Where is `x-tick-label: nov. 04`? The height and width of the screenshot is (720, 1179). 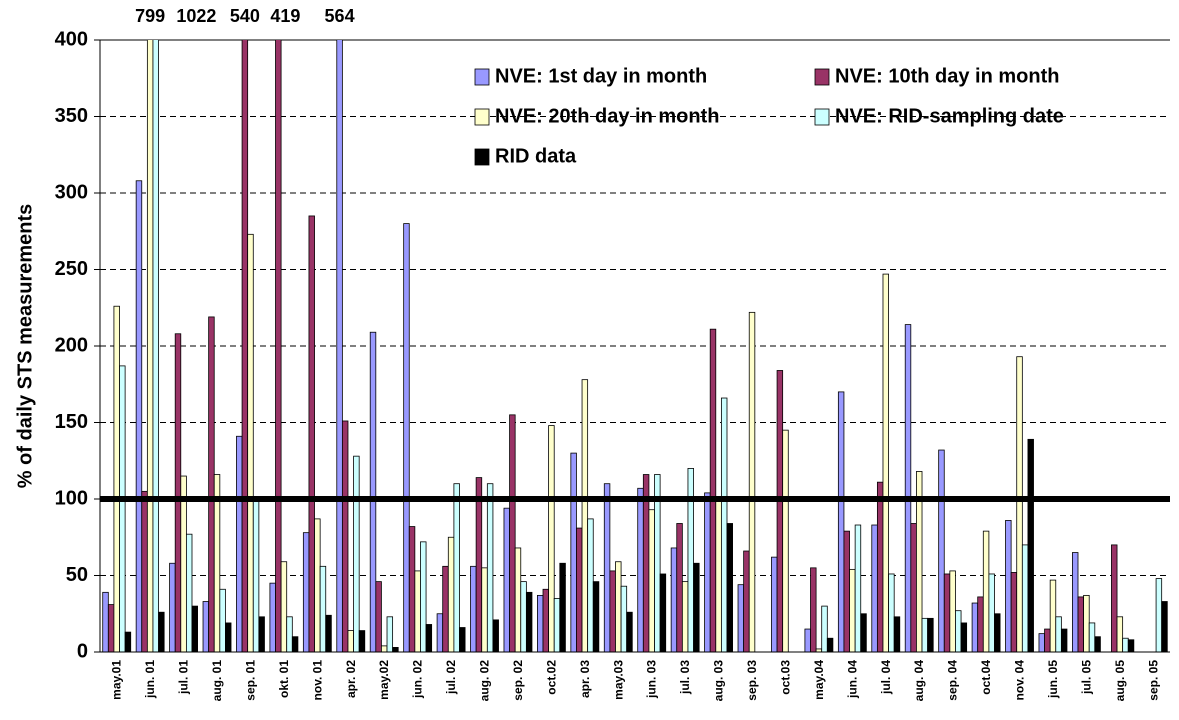 x-tick-label: nov. 04 is located at coordinates (1020, 680).